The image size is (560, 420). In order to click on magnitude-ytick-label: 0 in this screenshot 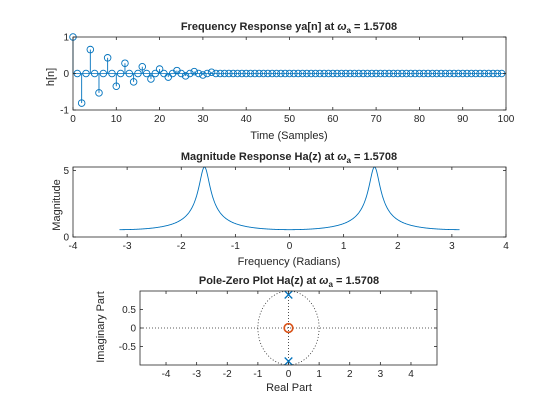, I will do `click(66, 238)`.